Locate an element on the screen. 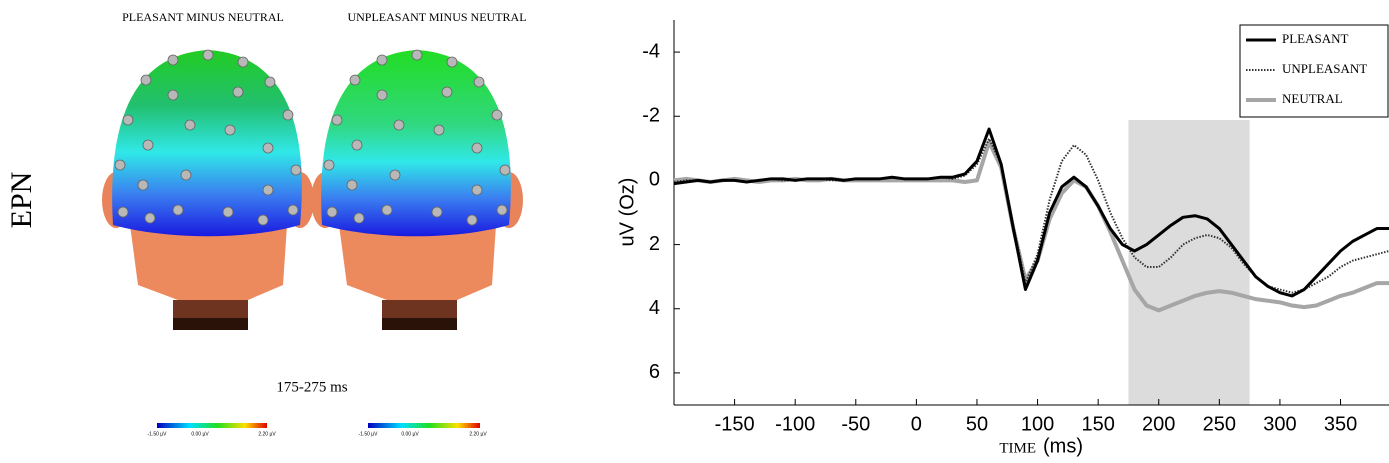  x-axis-label: TIME is located at coordinates (1017, 448).